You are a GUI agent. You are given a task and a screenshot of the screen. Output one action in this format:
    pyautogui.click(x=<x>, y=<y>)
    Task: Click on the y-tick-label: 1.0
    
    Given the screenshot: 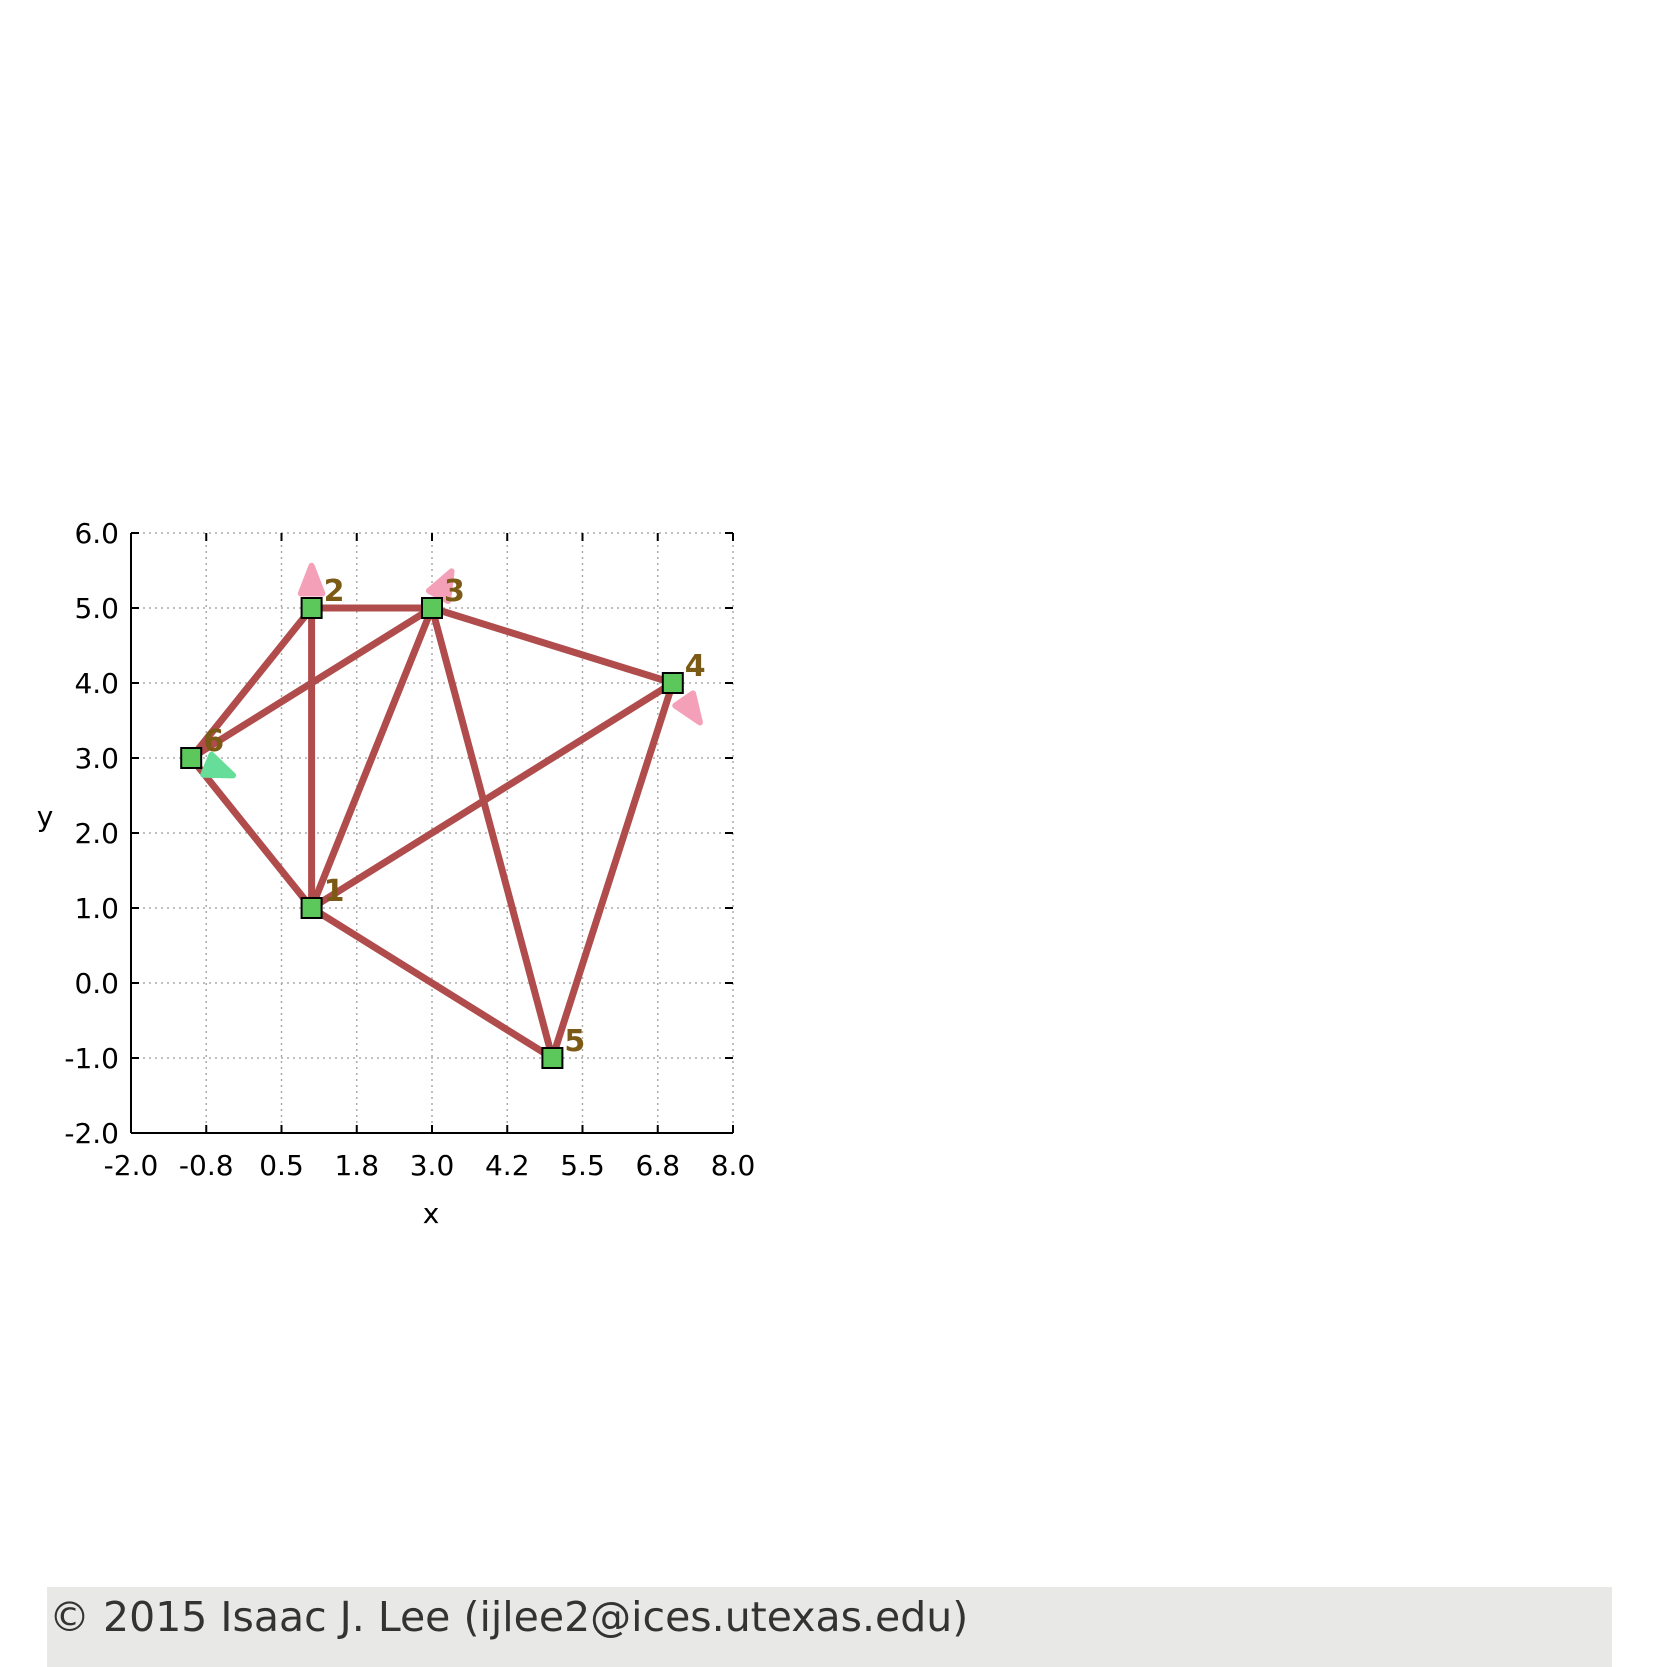 What is the action you would take?
    pyautogui.click(x=96, y=908)
    